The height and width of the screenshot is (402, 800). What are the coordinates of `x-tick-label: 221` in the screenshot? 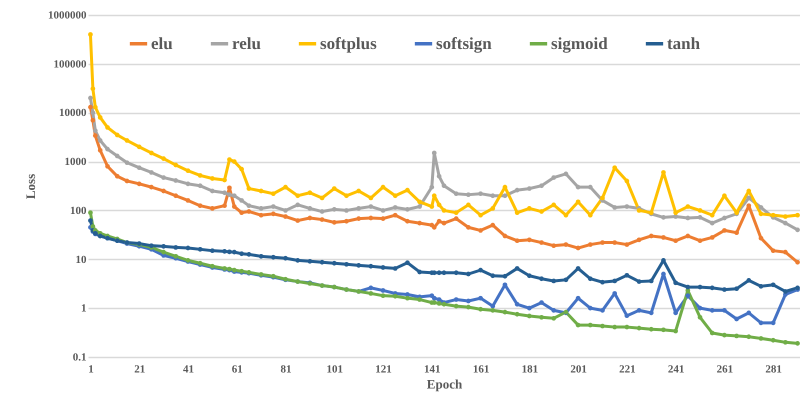 It's located at (627, 370).